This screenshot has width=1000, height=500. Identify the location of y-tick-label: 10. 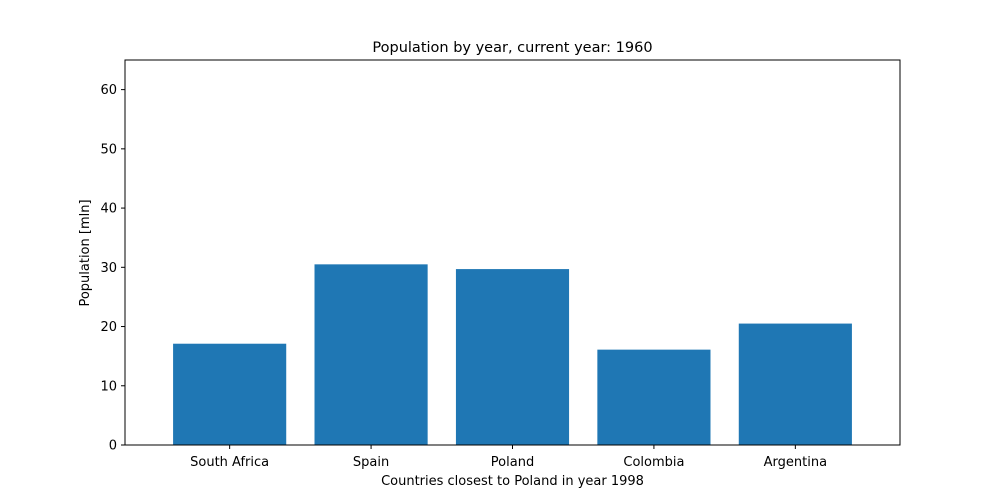
(108, 386).